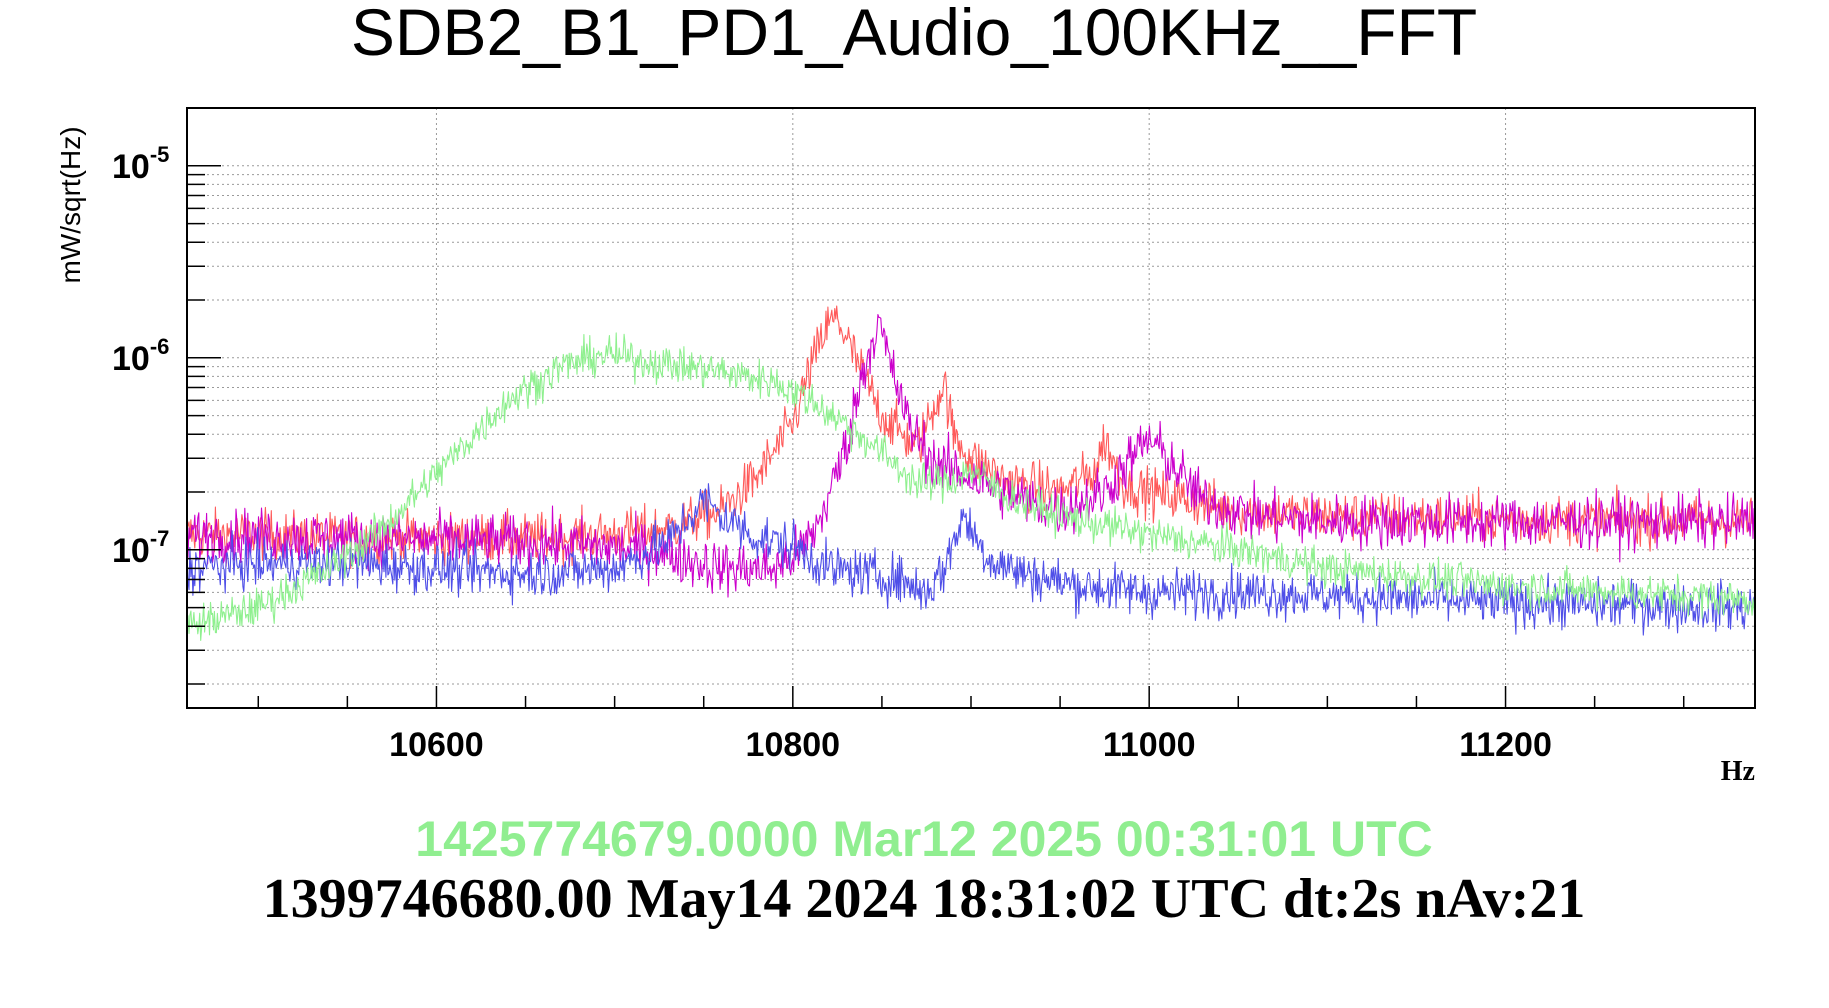 This screenshot has width=1829, height=1008. What do you see at coordinates (140, 164) in the screenshot?
I see `y-tick-label: 10⁻⁵` at bounding box center [140, 164].